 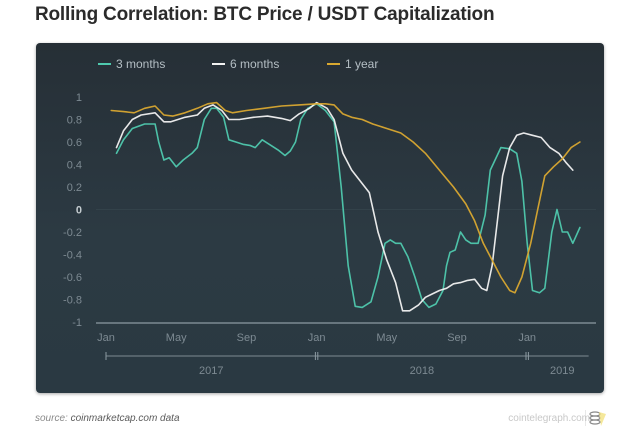 I want to click on y-tick-label: 0, so click(x=79, y=211).